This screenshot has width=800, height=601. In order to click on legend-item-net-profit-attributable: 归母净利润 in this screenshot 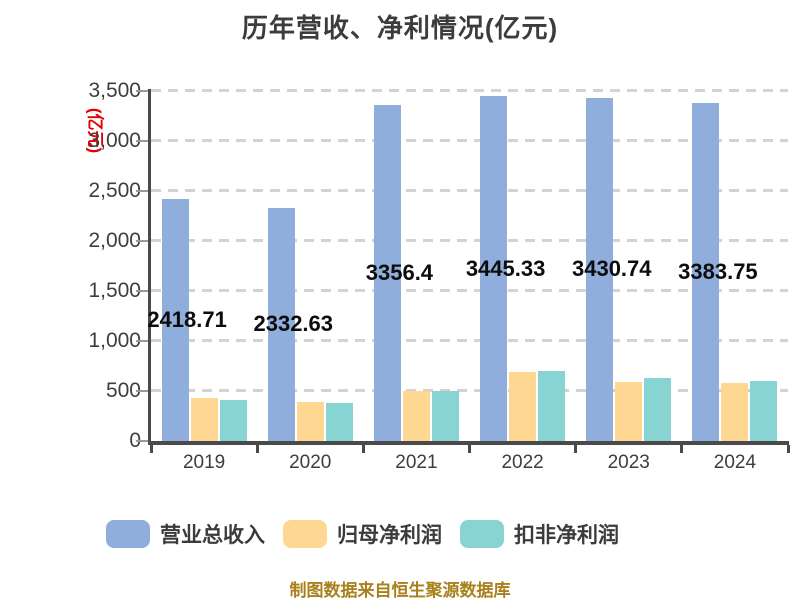, I will do `click(362, 534)`.